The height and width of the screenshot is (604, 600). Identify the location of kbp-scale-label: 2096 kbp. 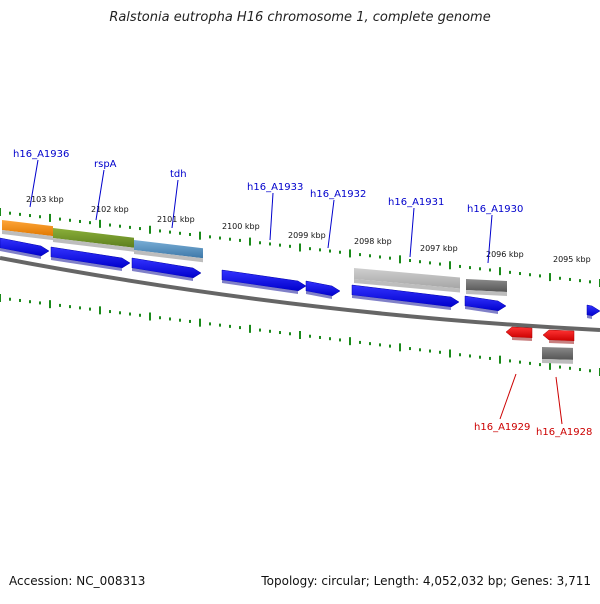
(505, 254).